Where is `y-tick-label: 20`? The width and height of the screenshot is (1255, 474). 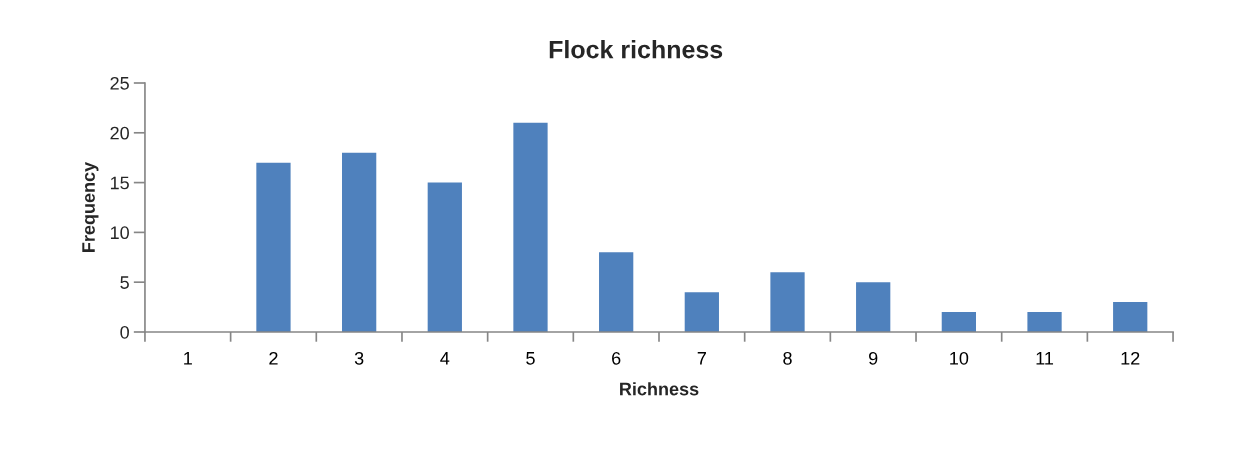
y-tick-label: 20 is located at coordinates (119, 133).